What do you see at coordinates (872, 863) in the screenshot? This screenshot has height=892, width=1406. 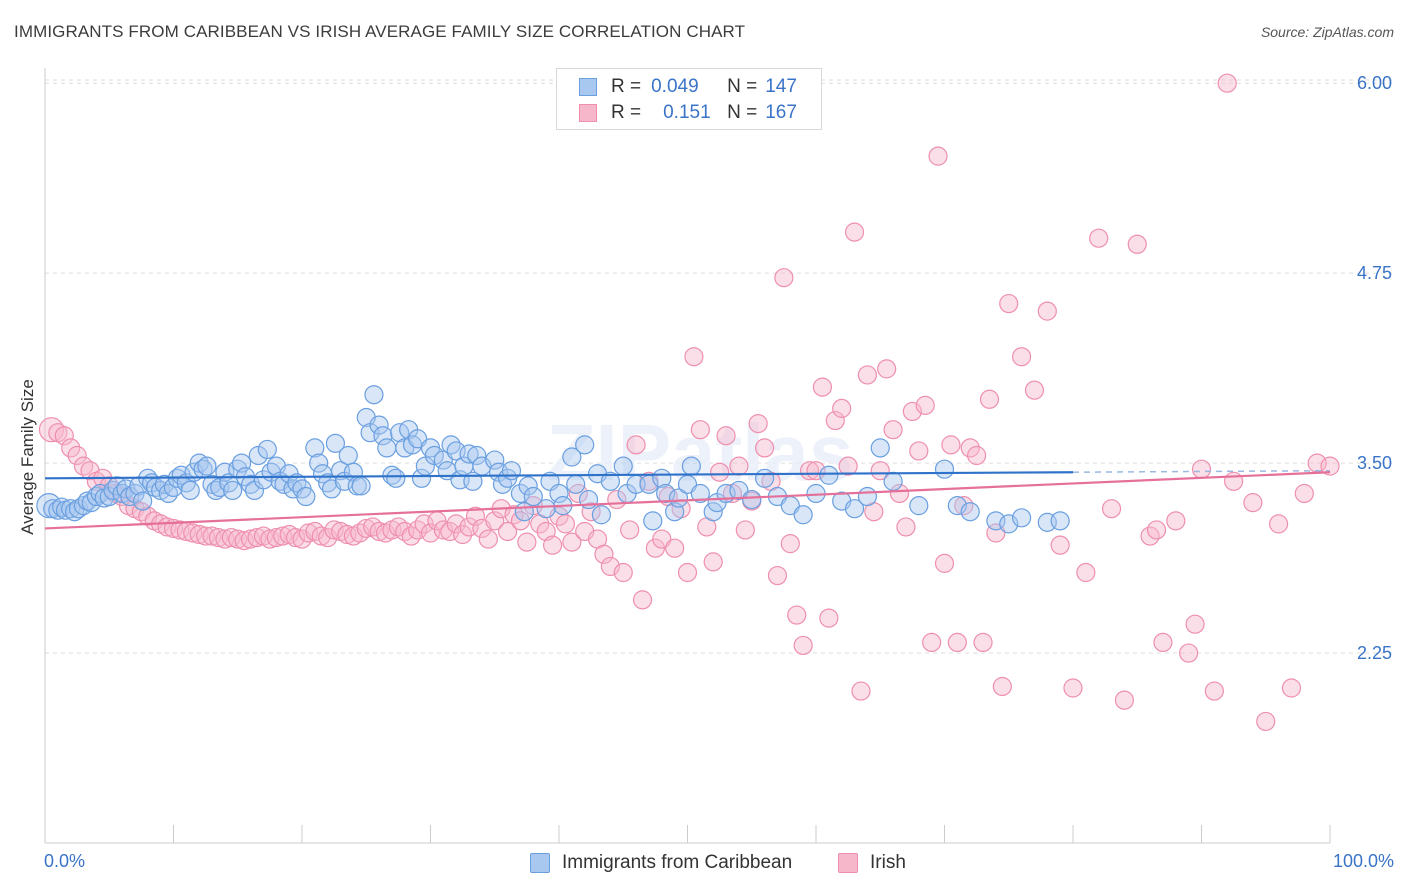 I see `legend-item-irish: Irish` at bounding box center [872, 863].